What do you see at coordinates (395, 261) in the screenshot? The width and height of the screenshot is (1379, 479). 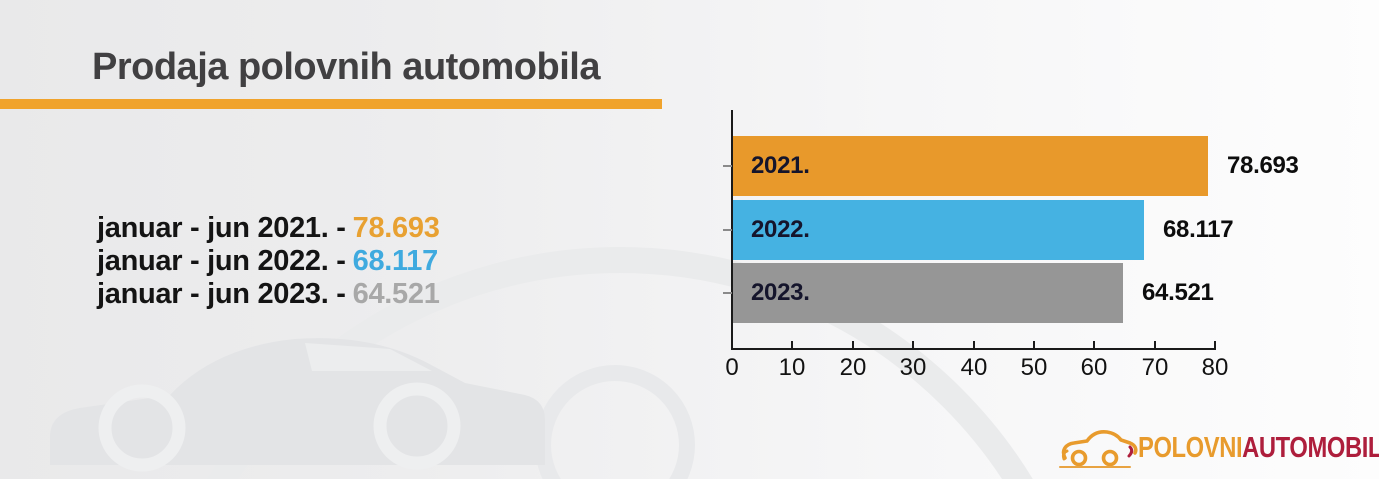 I see `stat-value: 68.117` at bounding box center [395, 261].